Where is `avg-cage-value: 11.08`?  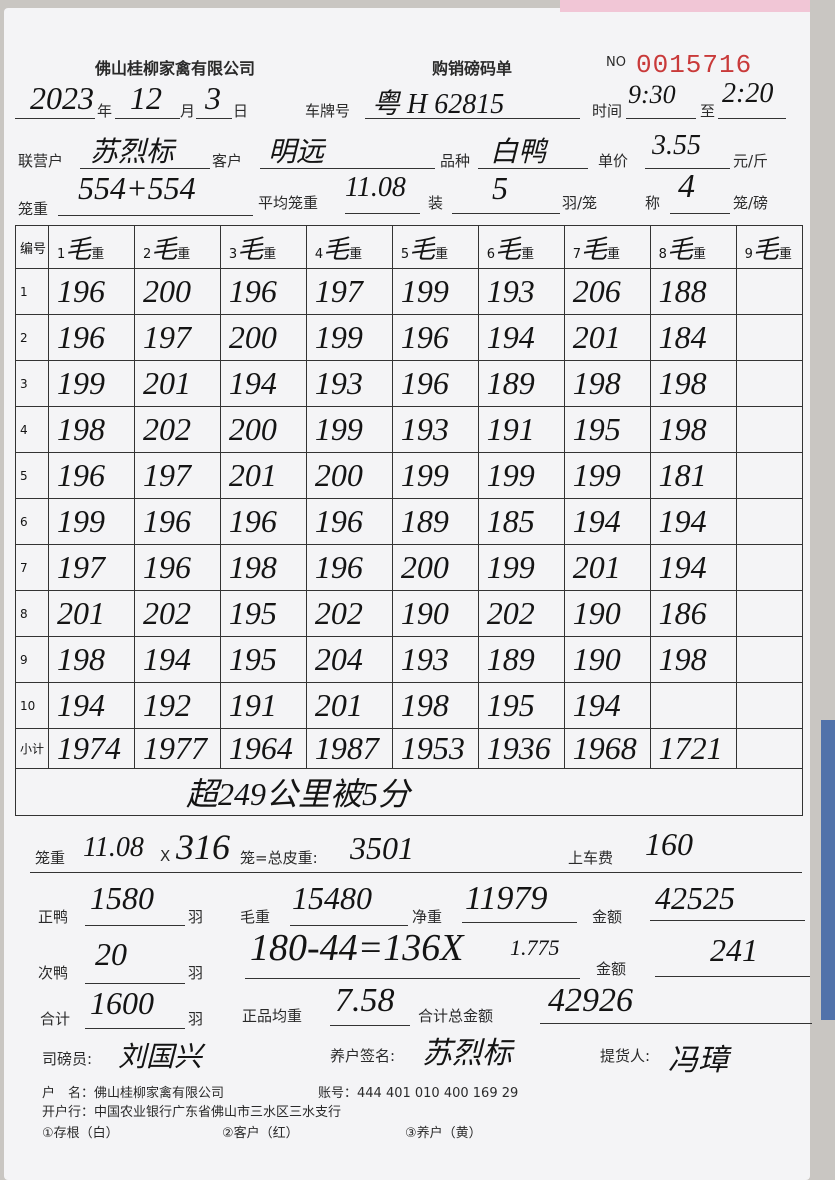 avg-cage-value: 11.08 is located at coordinates (375, 187).